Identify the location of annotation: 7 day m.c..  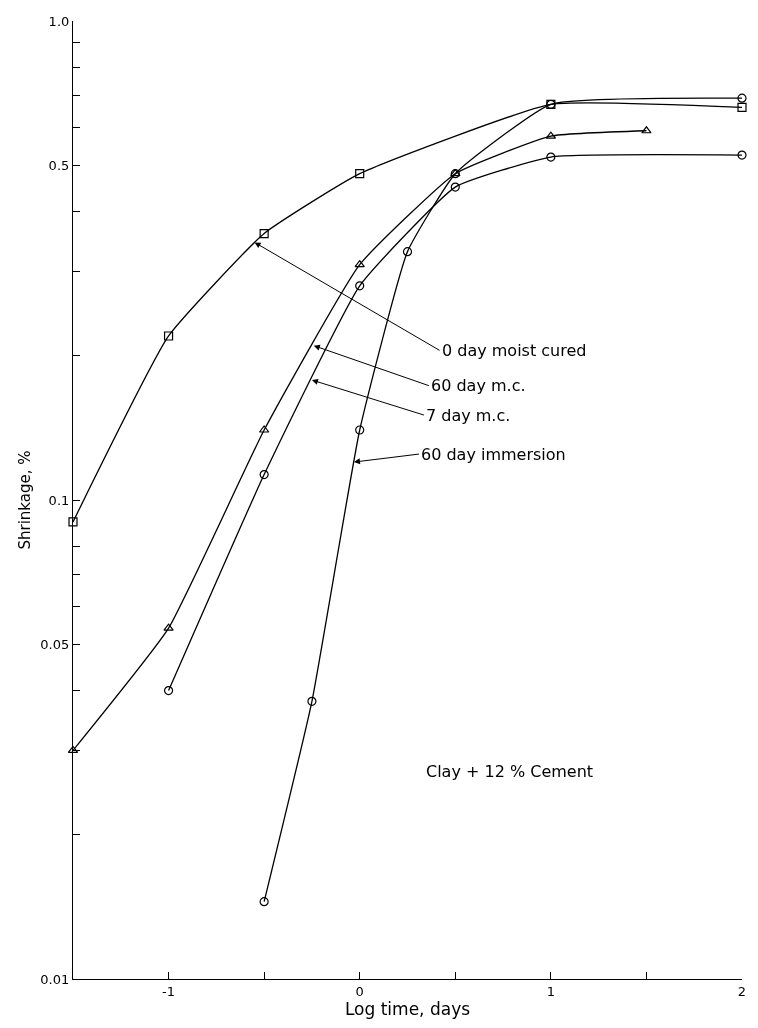
(468, 415).